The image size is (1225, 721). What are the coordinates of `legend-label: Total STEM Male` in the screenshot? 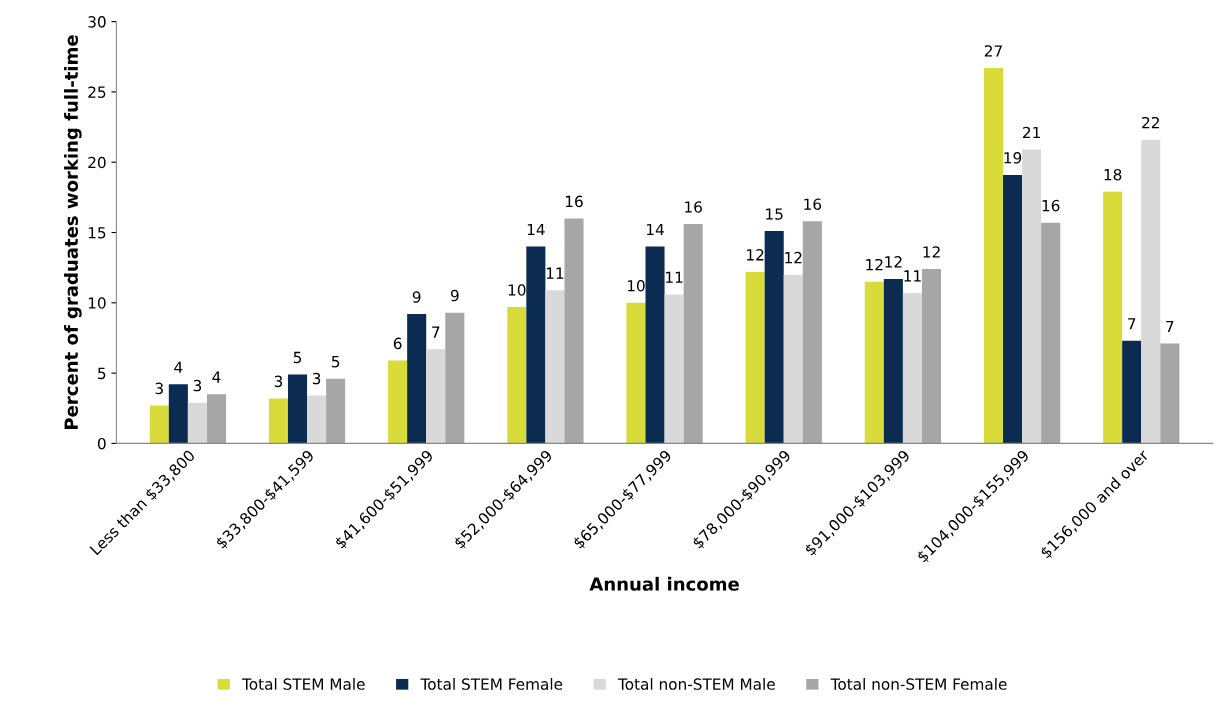 It's located at (303, 684).